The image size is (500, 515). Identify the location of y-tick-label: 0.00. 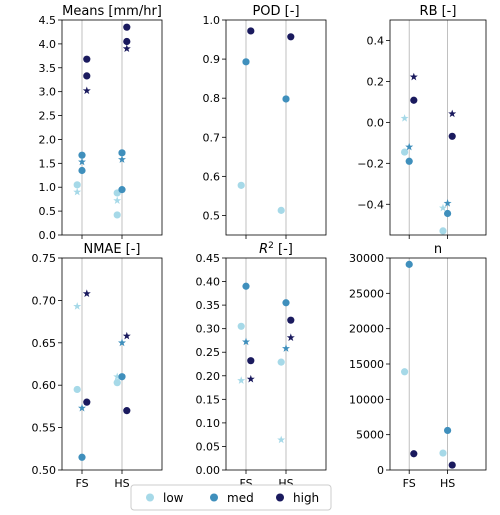
(208, 470).